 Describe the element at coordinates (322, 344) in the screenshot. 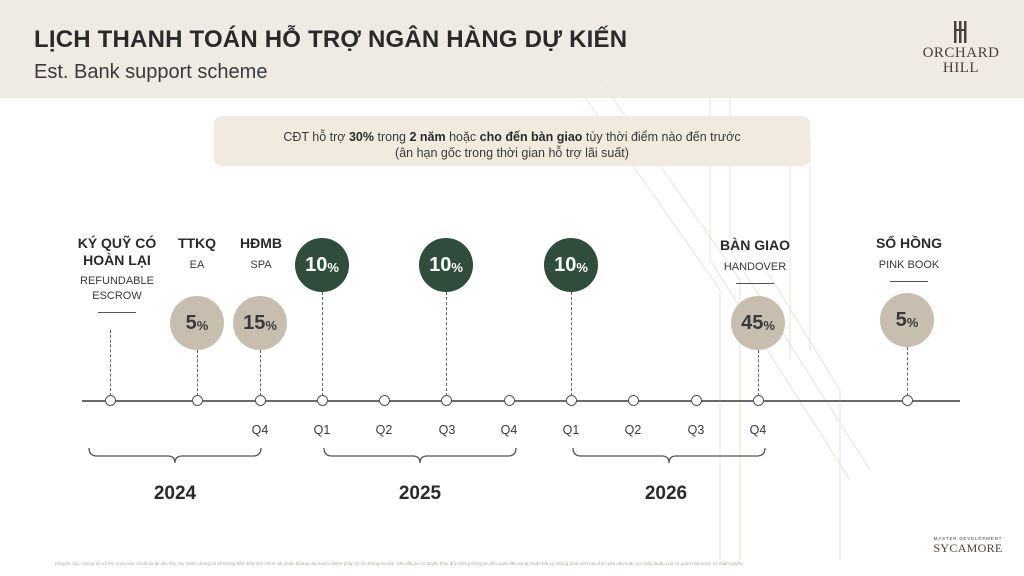

I see `connector-p1` at that location.